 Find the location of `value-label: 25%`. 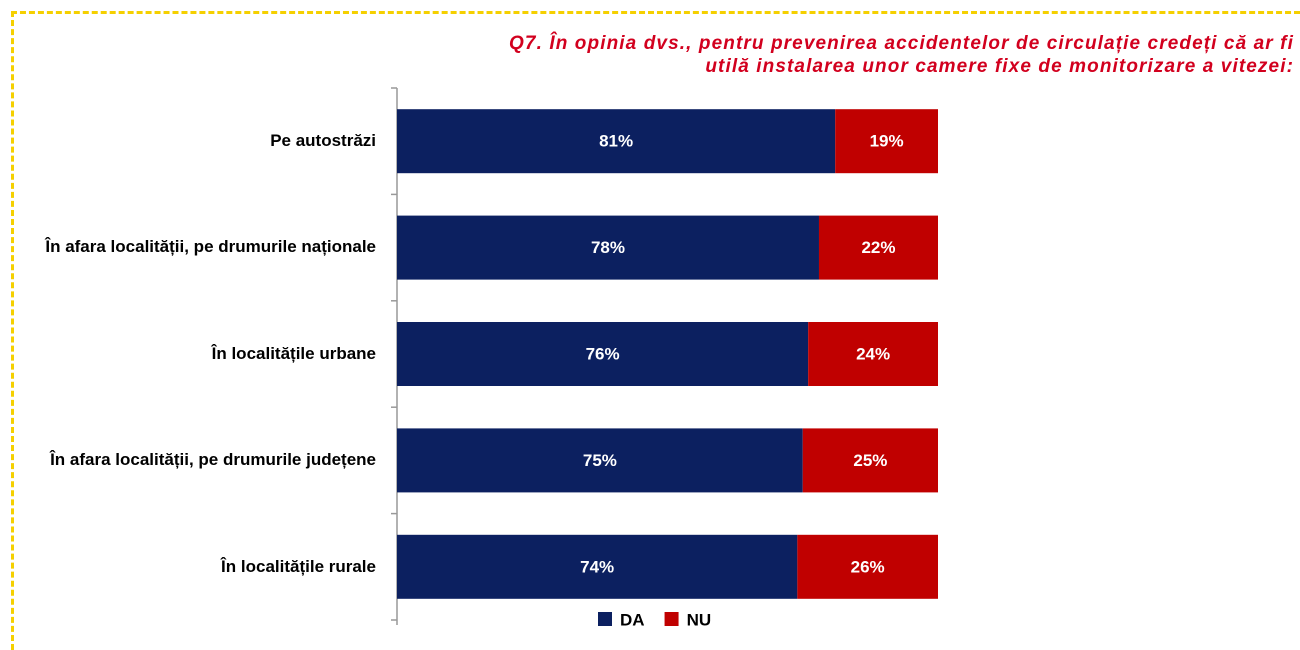

value-label: 25% is located at coordinates (870, 460).